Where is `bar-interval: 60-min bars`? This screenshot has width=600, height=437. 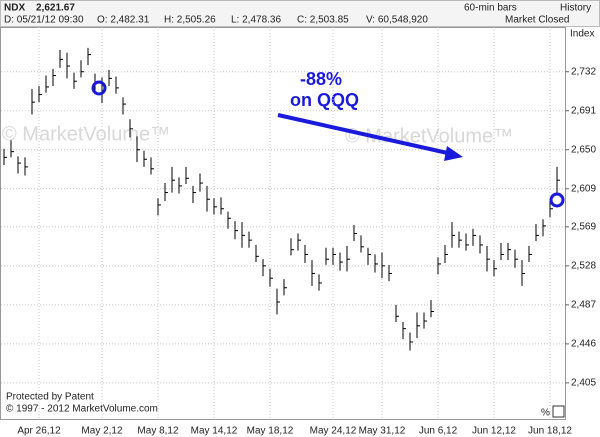 bar-interval: 60-min bars is located at coordinates (490, 8).